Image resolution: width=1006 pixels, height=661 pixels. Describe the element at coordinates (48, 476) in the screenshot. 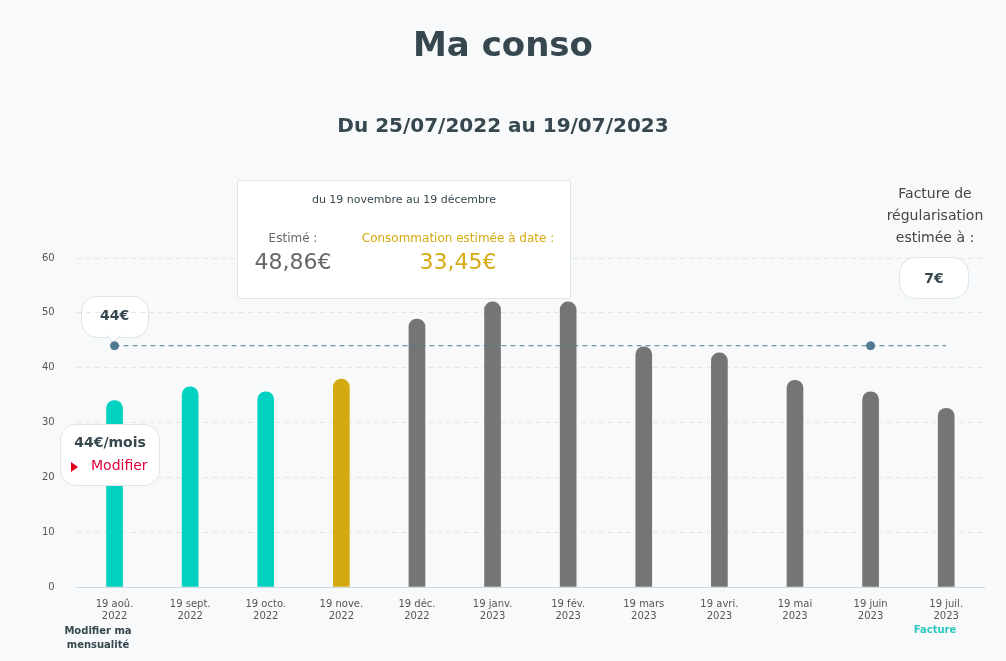

I see `y-tick-label: 20` at that location.